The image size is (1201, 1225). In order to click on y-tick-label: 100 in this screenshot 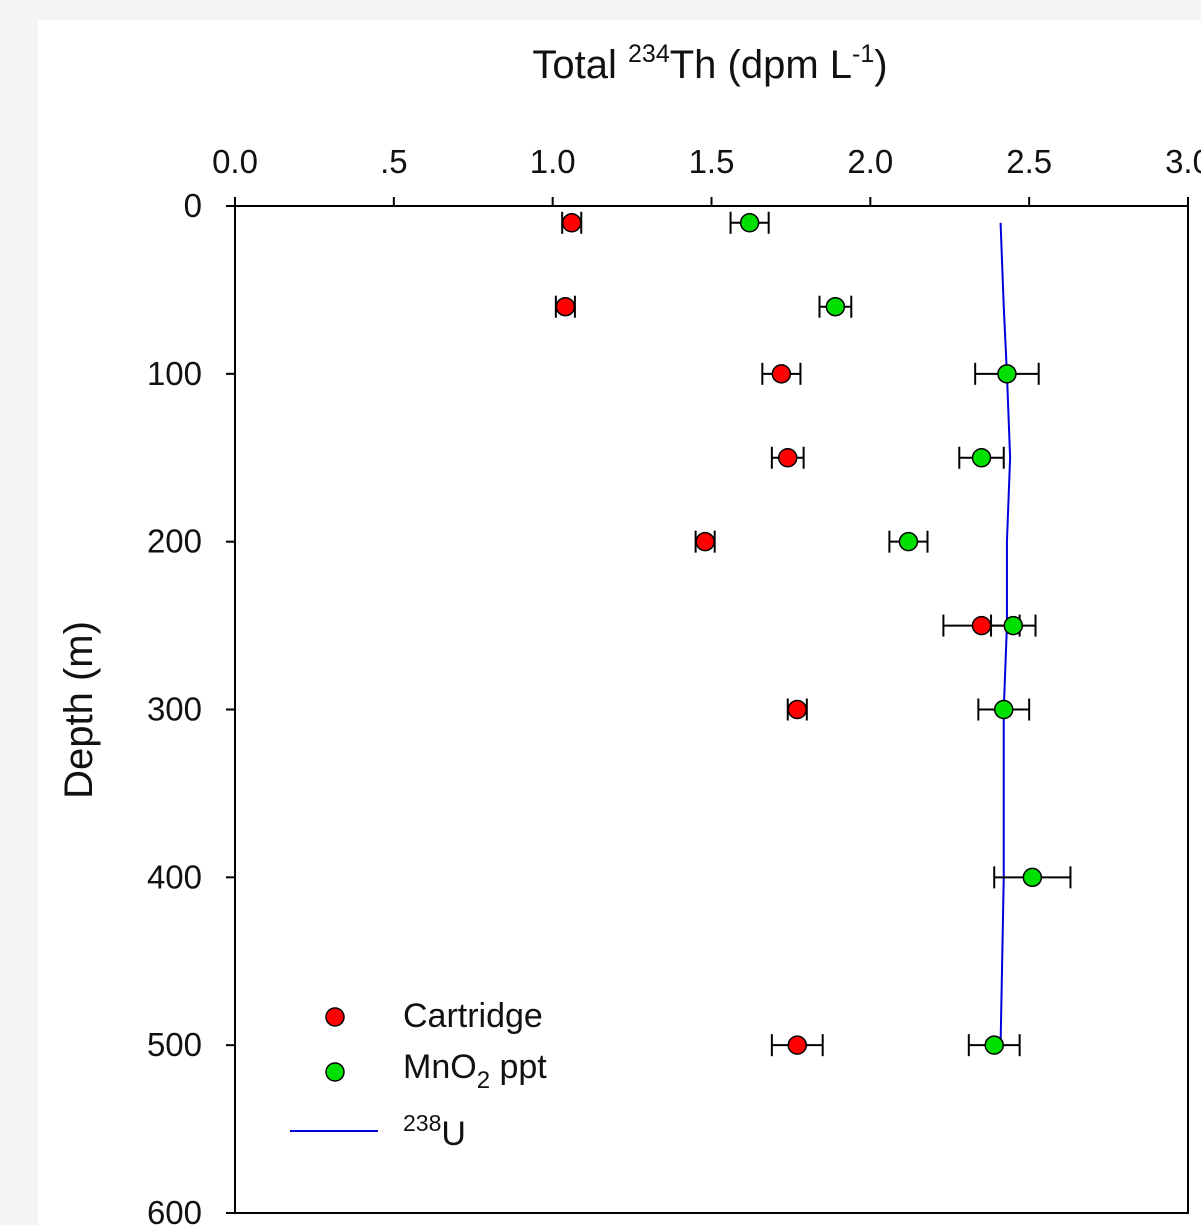, I will do `click(174, 373)`.